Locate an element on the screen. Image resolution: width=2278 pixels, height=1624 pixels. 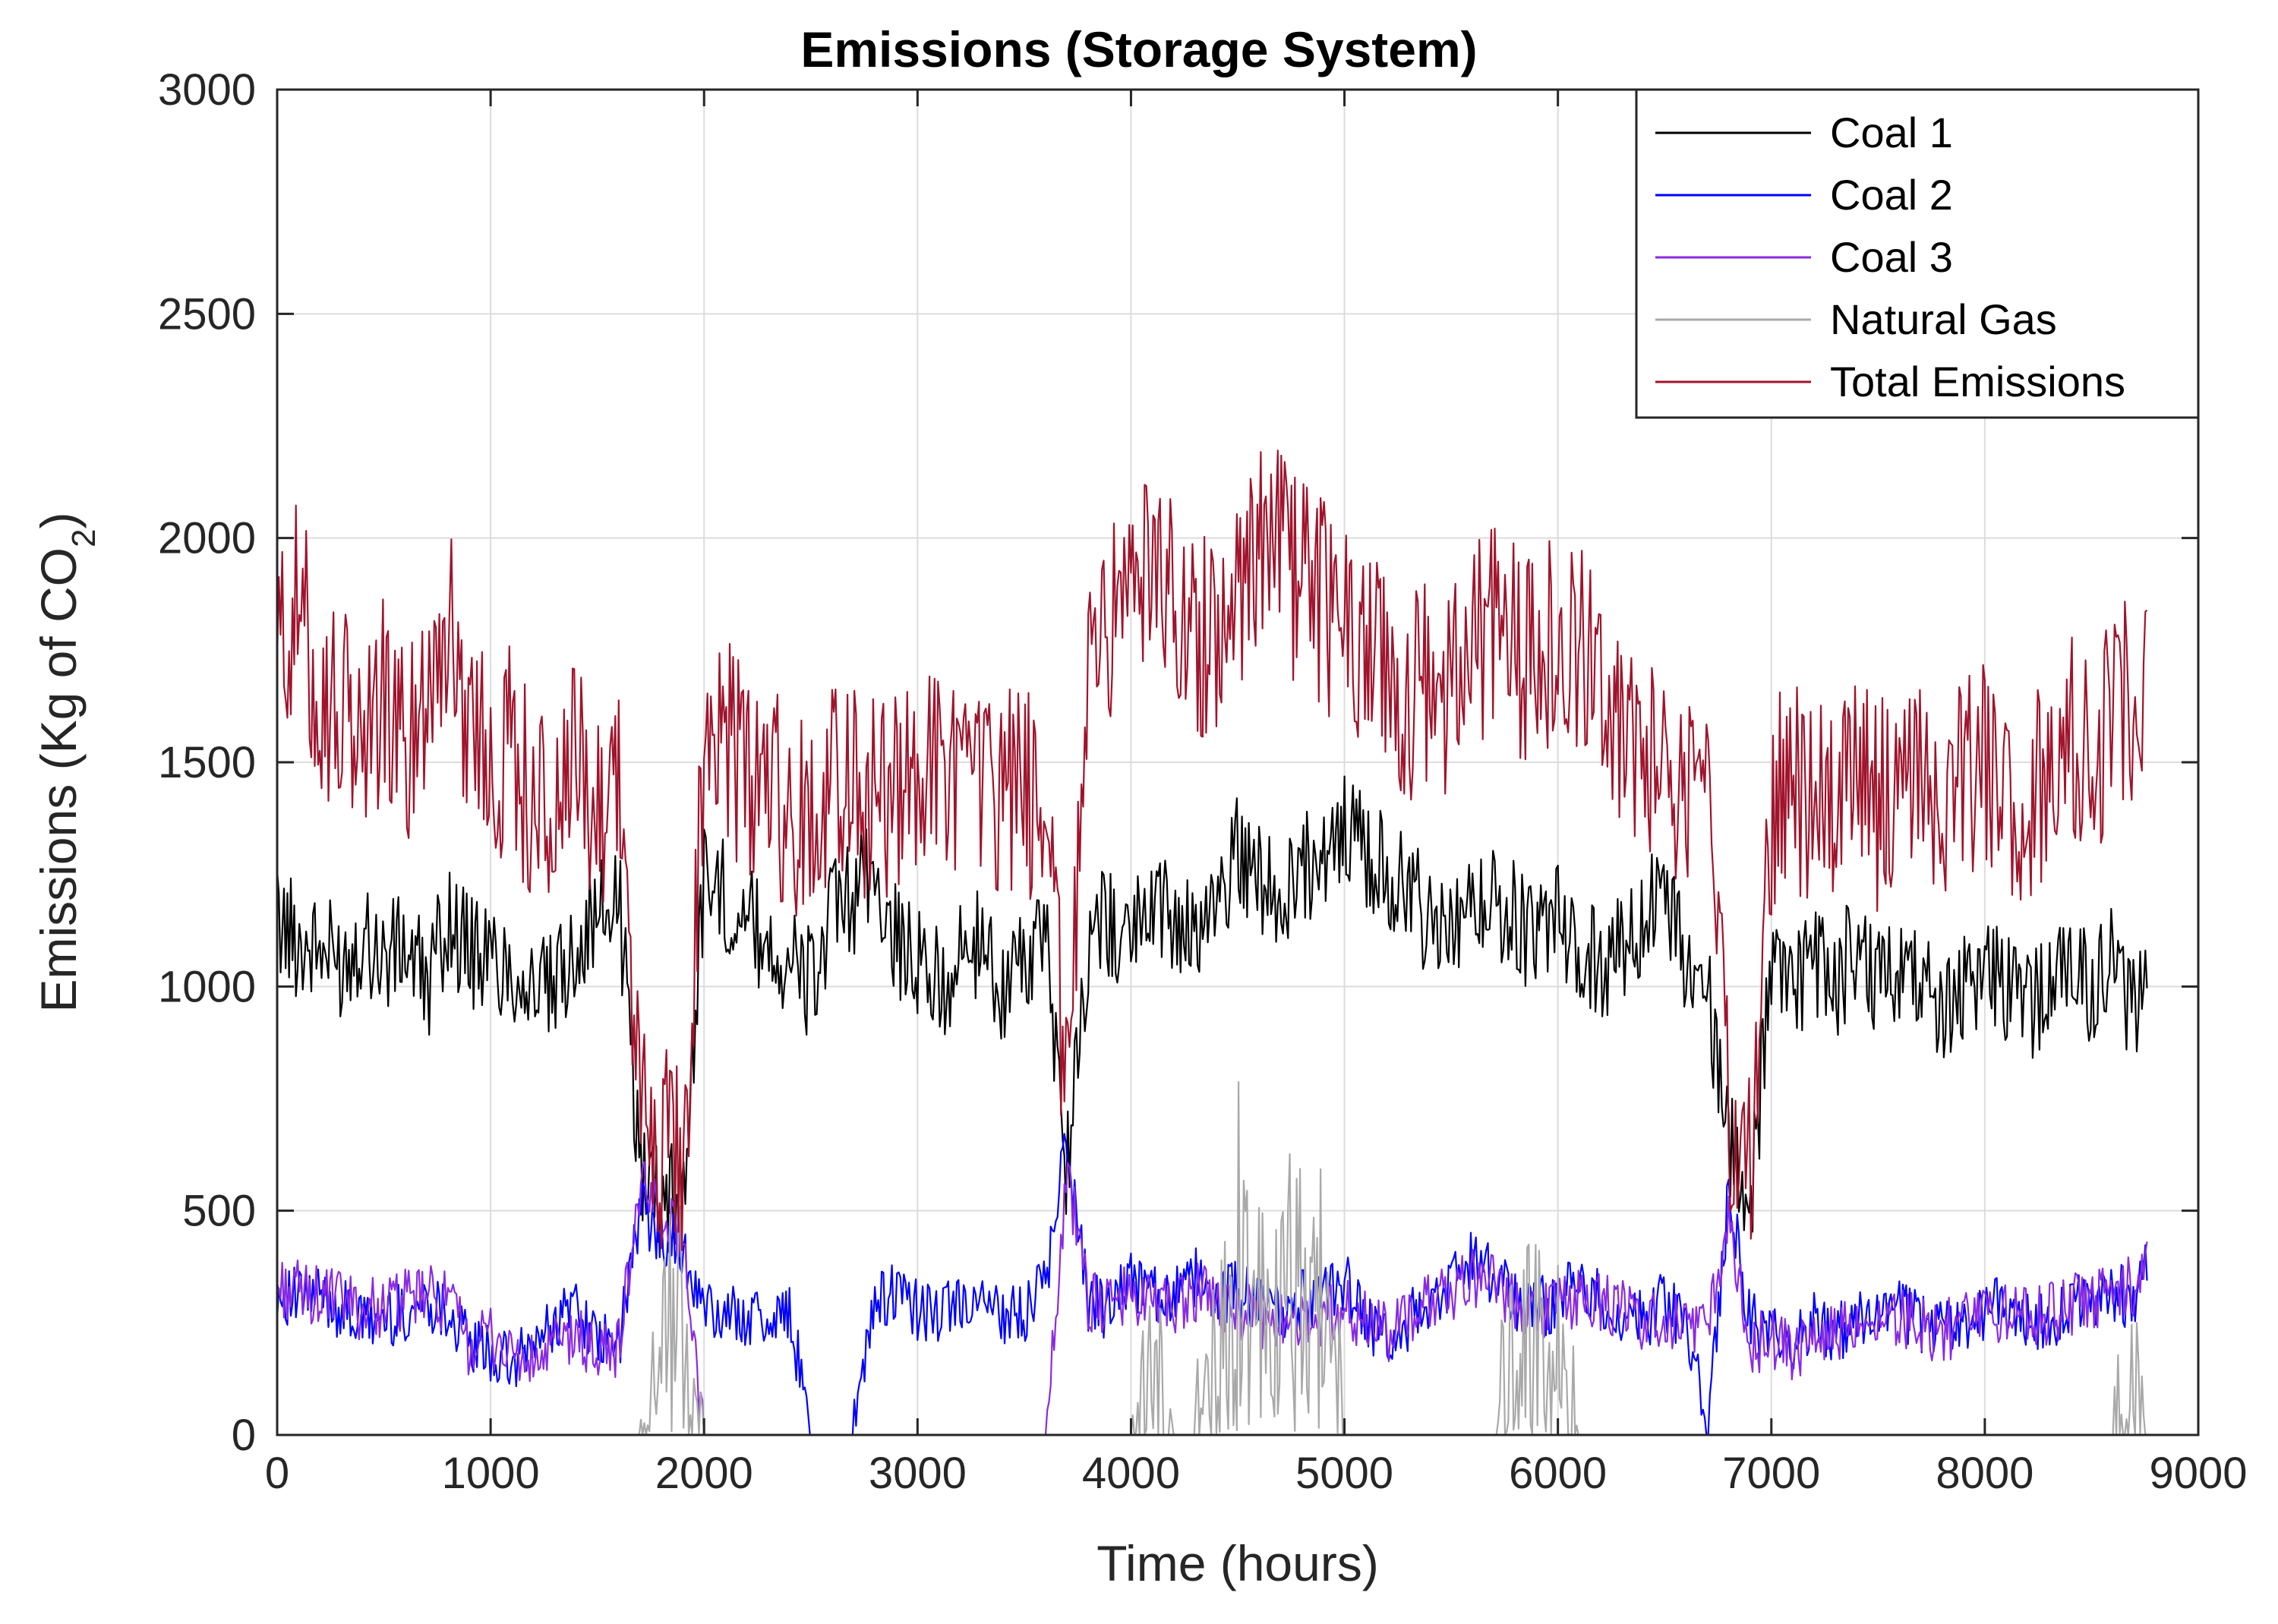
y-axis-label: Emissions (Kg of CO2) is located at coordinates (66, 763).